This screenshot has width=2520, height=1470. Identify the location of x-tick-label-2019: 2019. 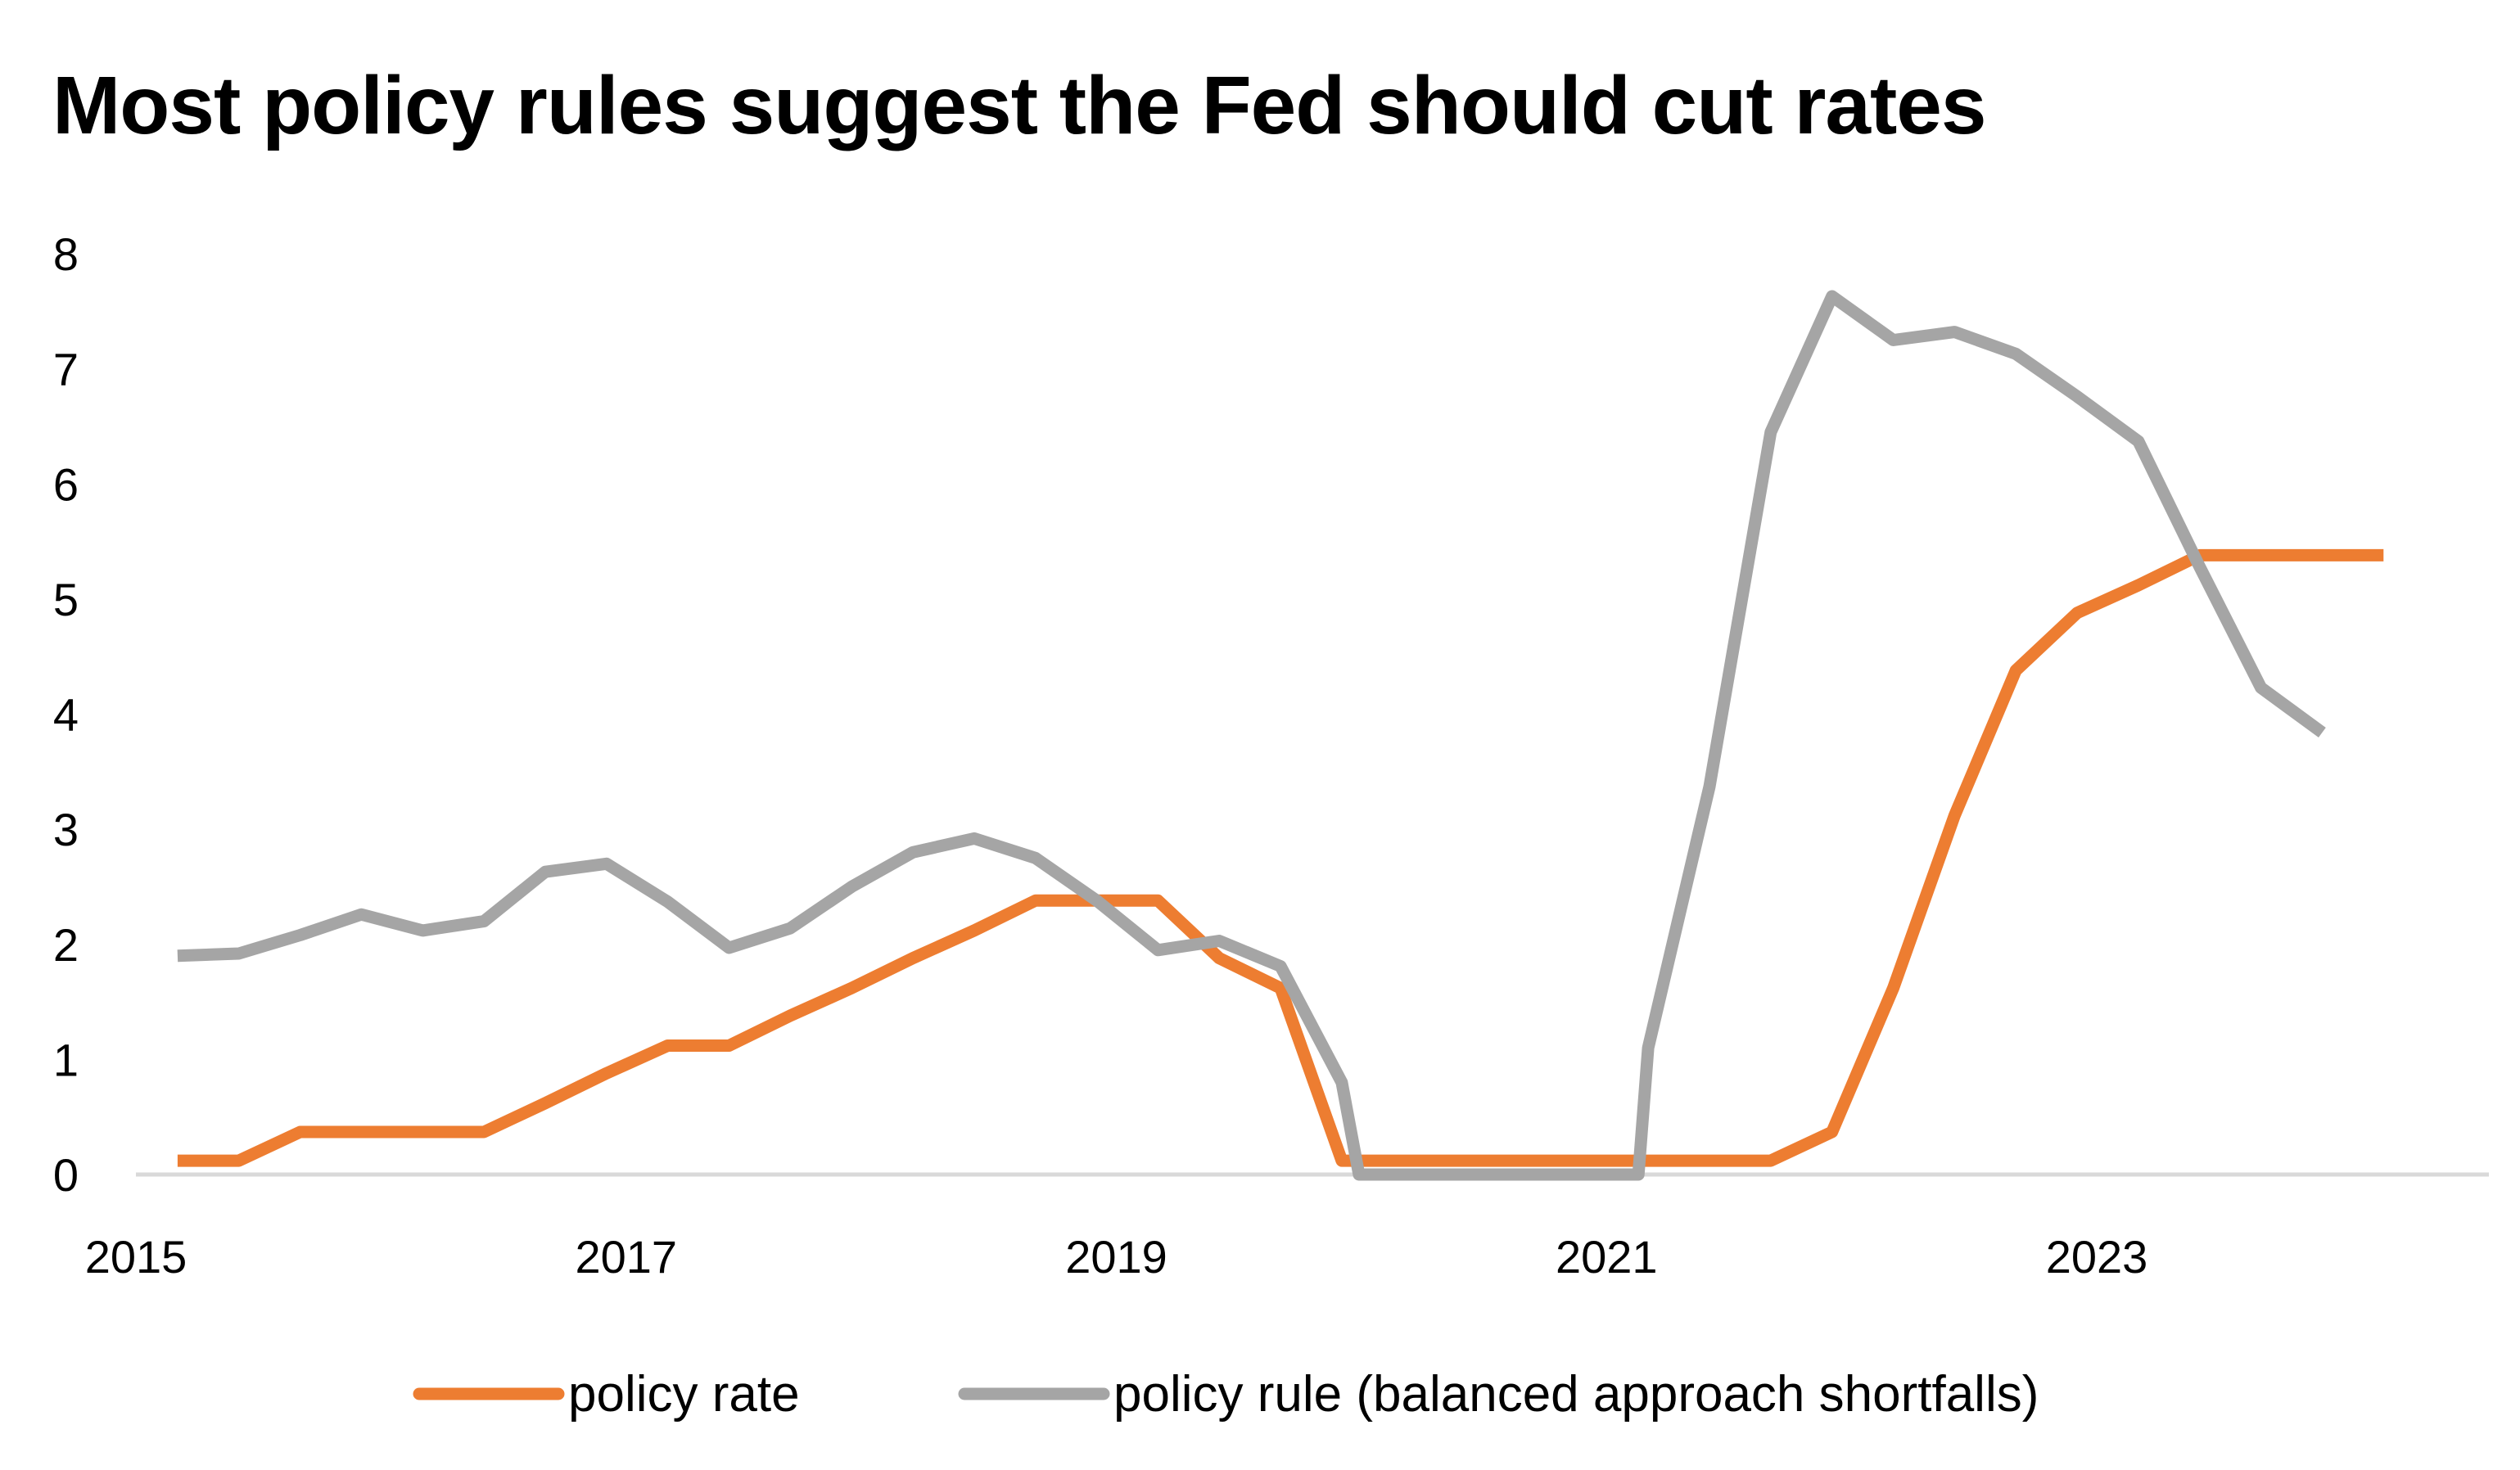
(1116, 1257).